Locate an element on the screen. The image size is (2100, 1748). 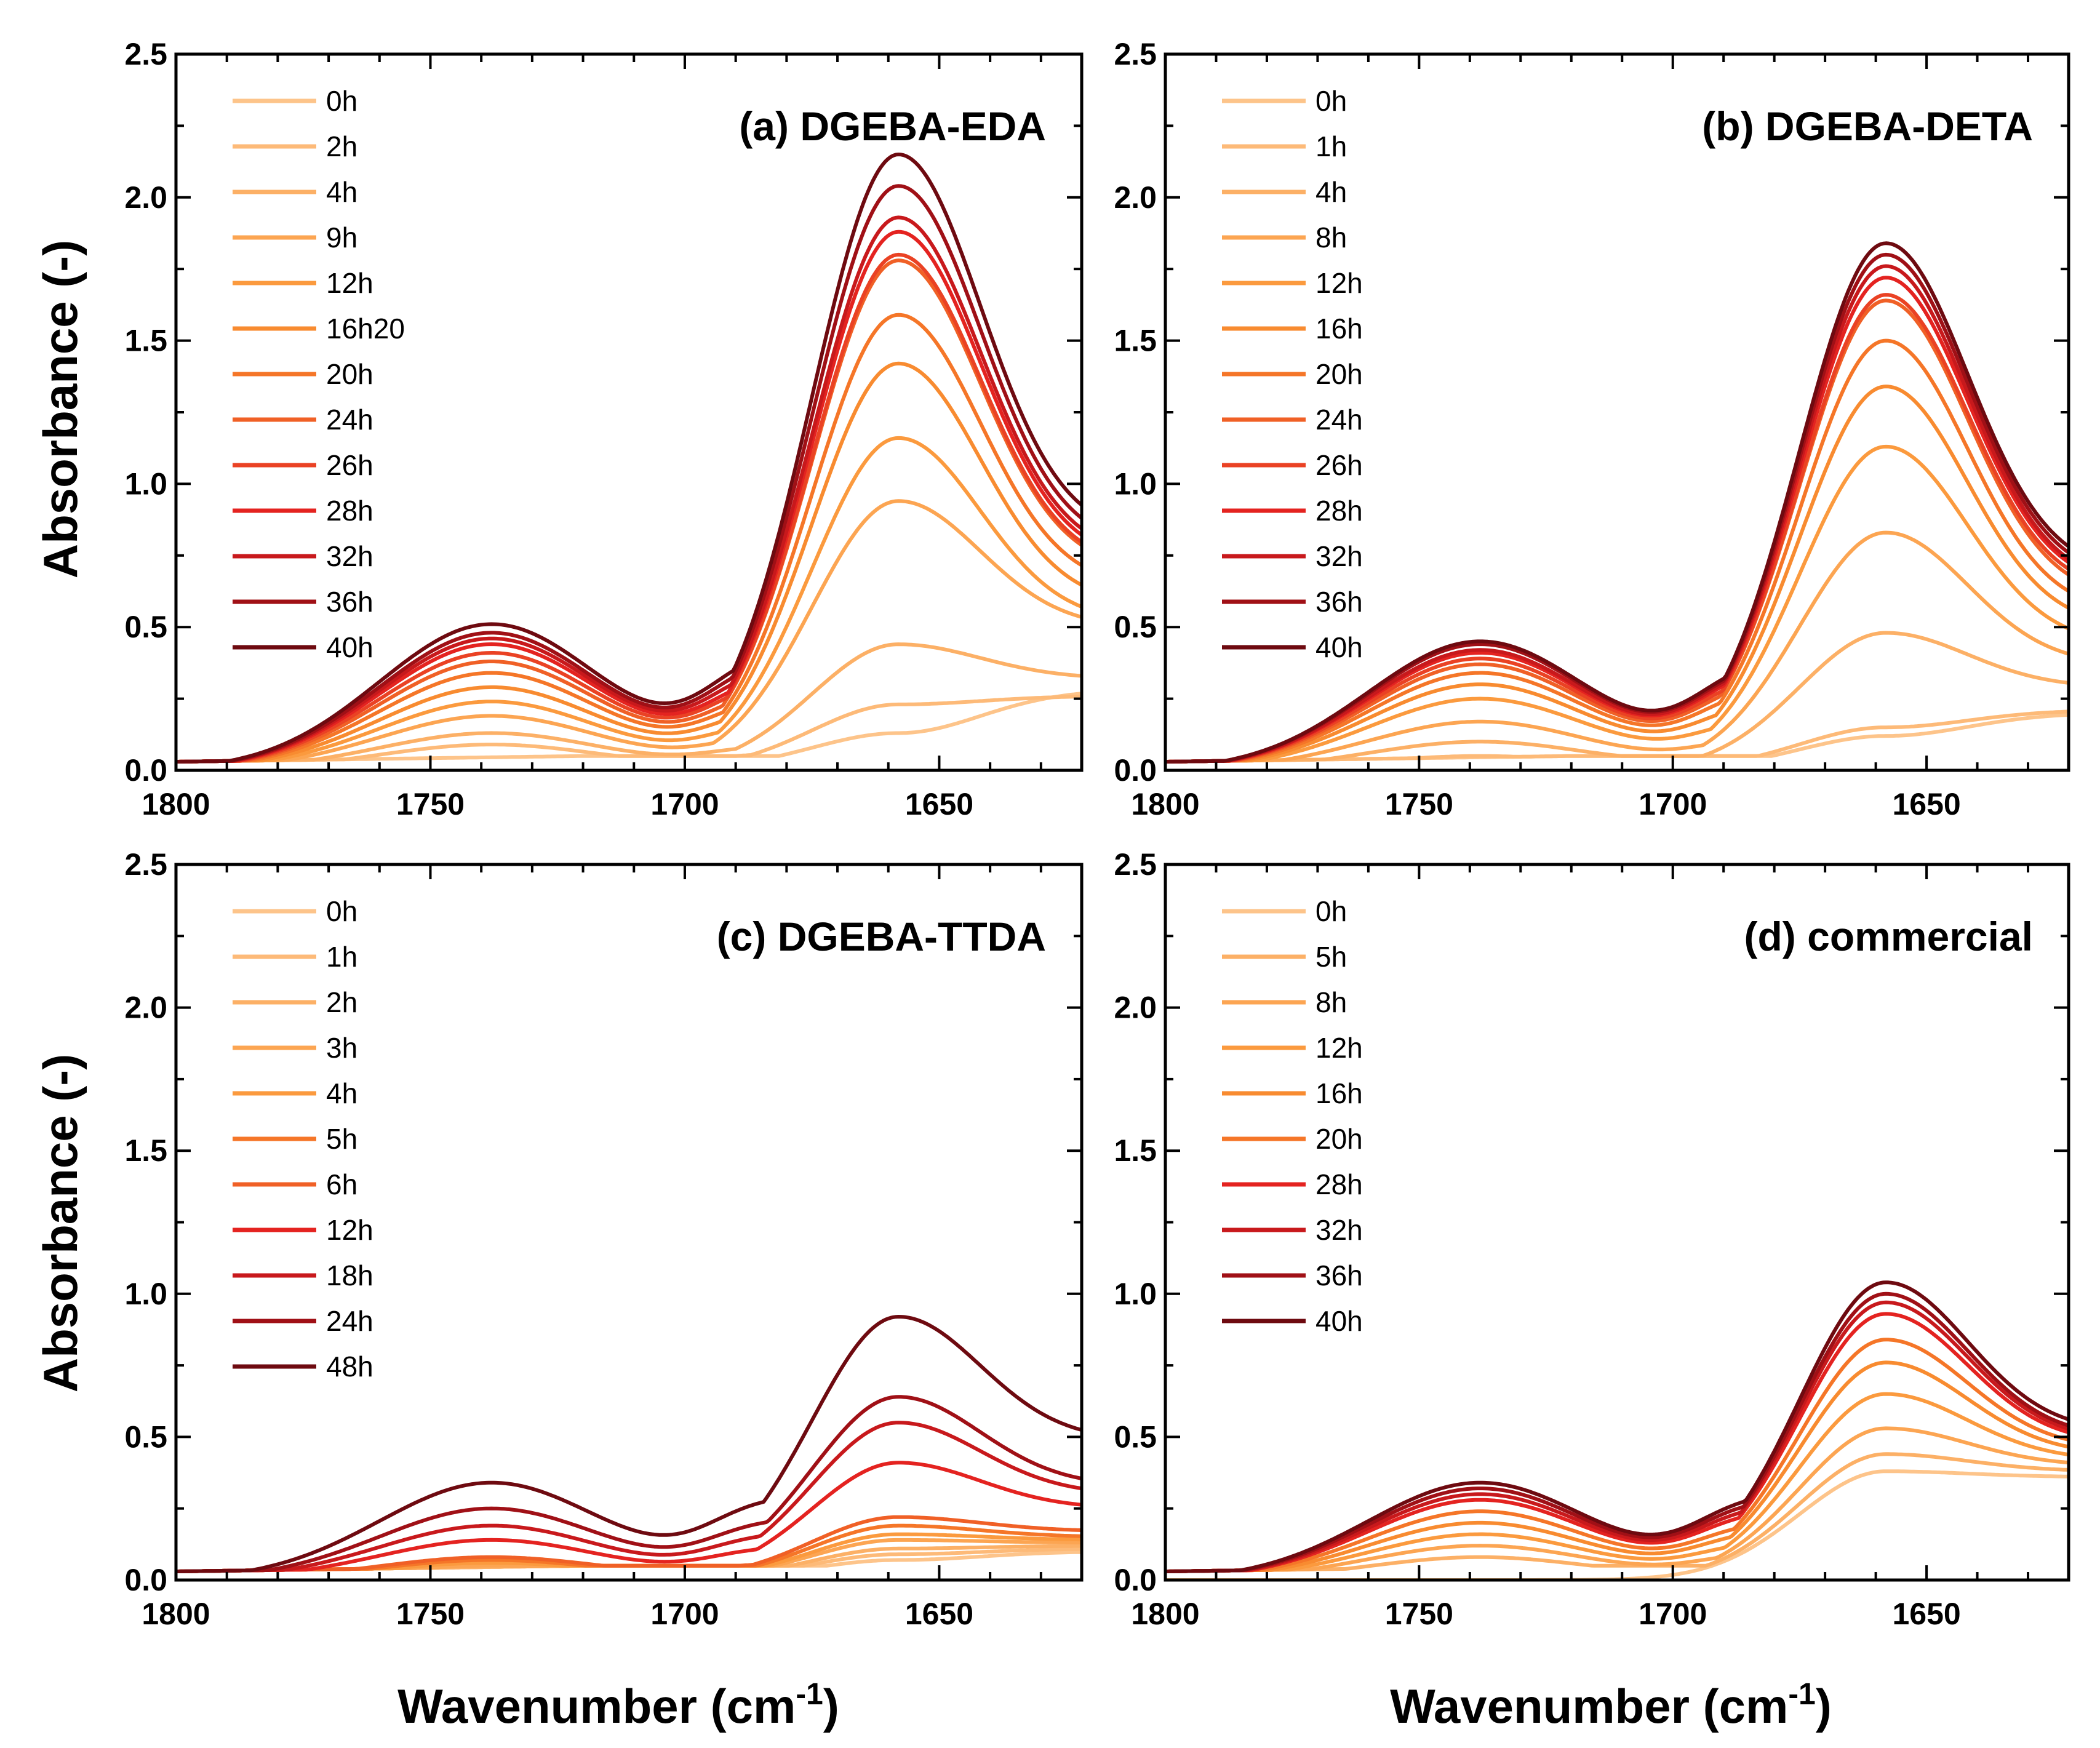
series-line-2h is located at coordinates (629, 729).